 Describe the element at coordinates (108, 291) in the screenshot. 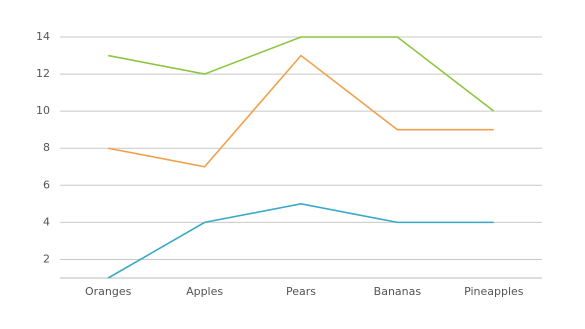

I see `x-tick-label: Oranges` at that location.